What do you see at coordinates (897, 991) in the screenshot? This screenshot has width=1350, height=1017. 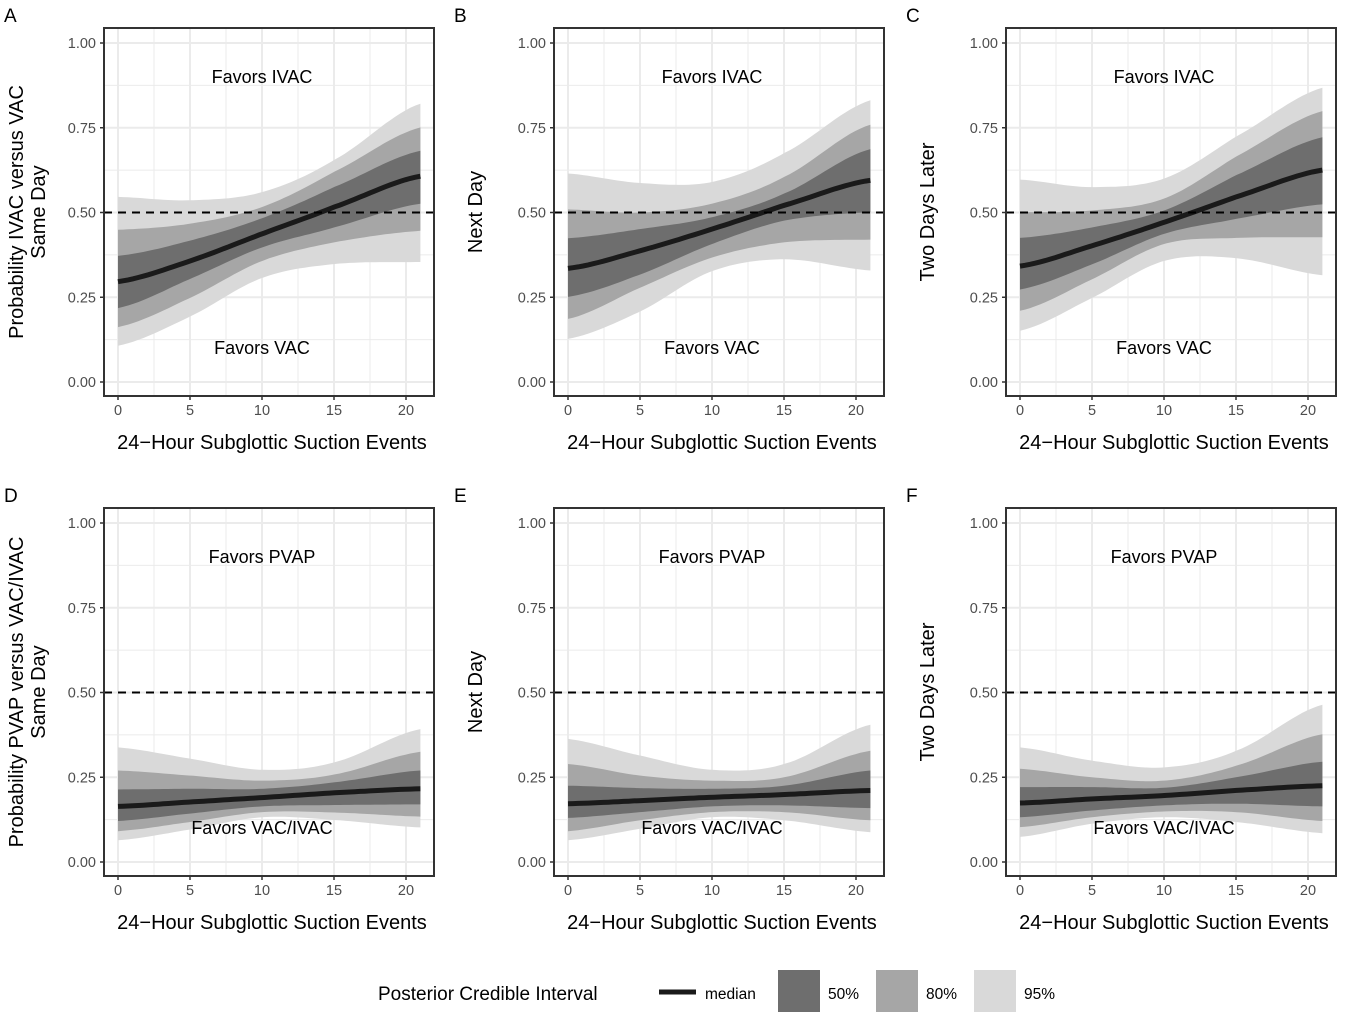 I see `legend-swatch-ci80` at bounding box center [897, 991].